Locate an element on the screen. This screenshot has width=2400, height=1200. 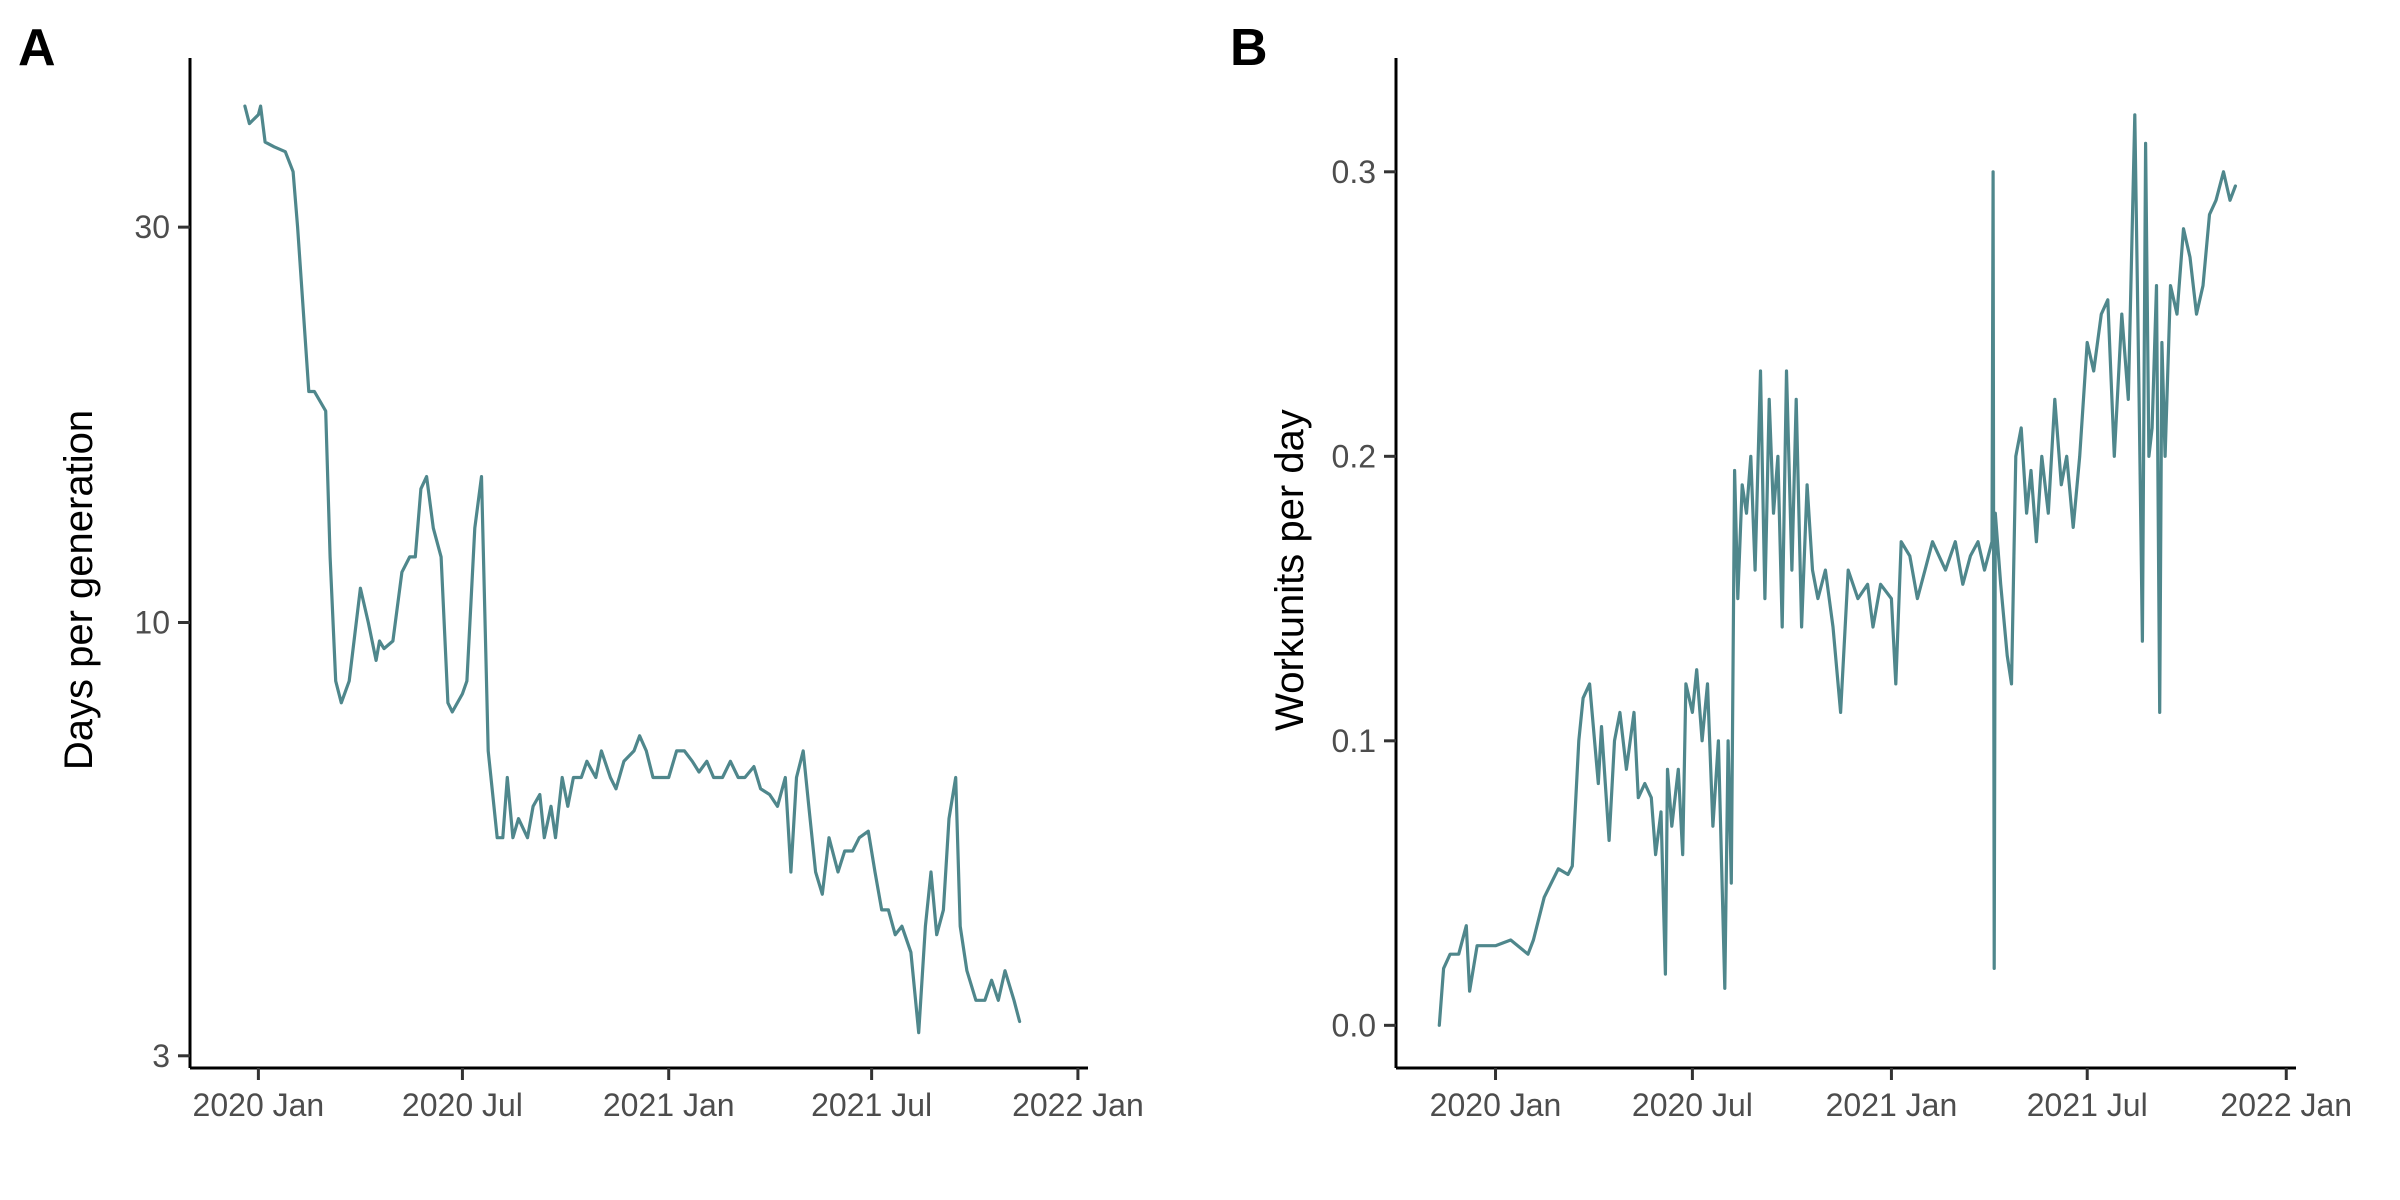
x-tick-label-b: 2021 Jan is located at coordinates (1892, 1105).